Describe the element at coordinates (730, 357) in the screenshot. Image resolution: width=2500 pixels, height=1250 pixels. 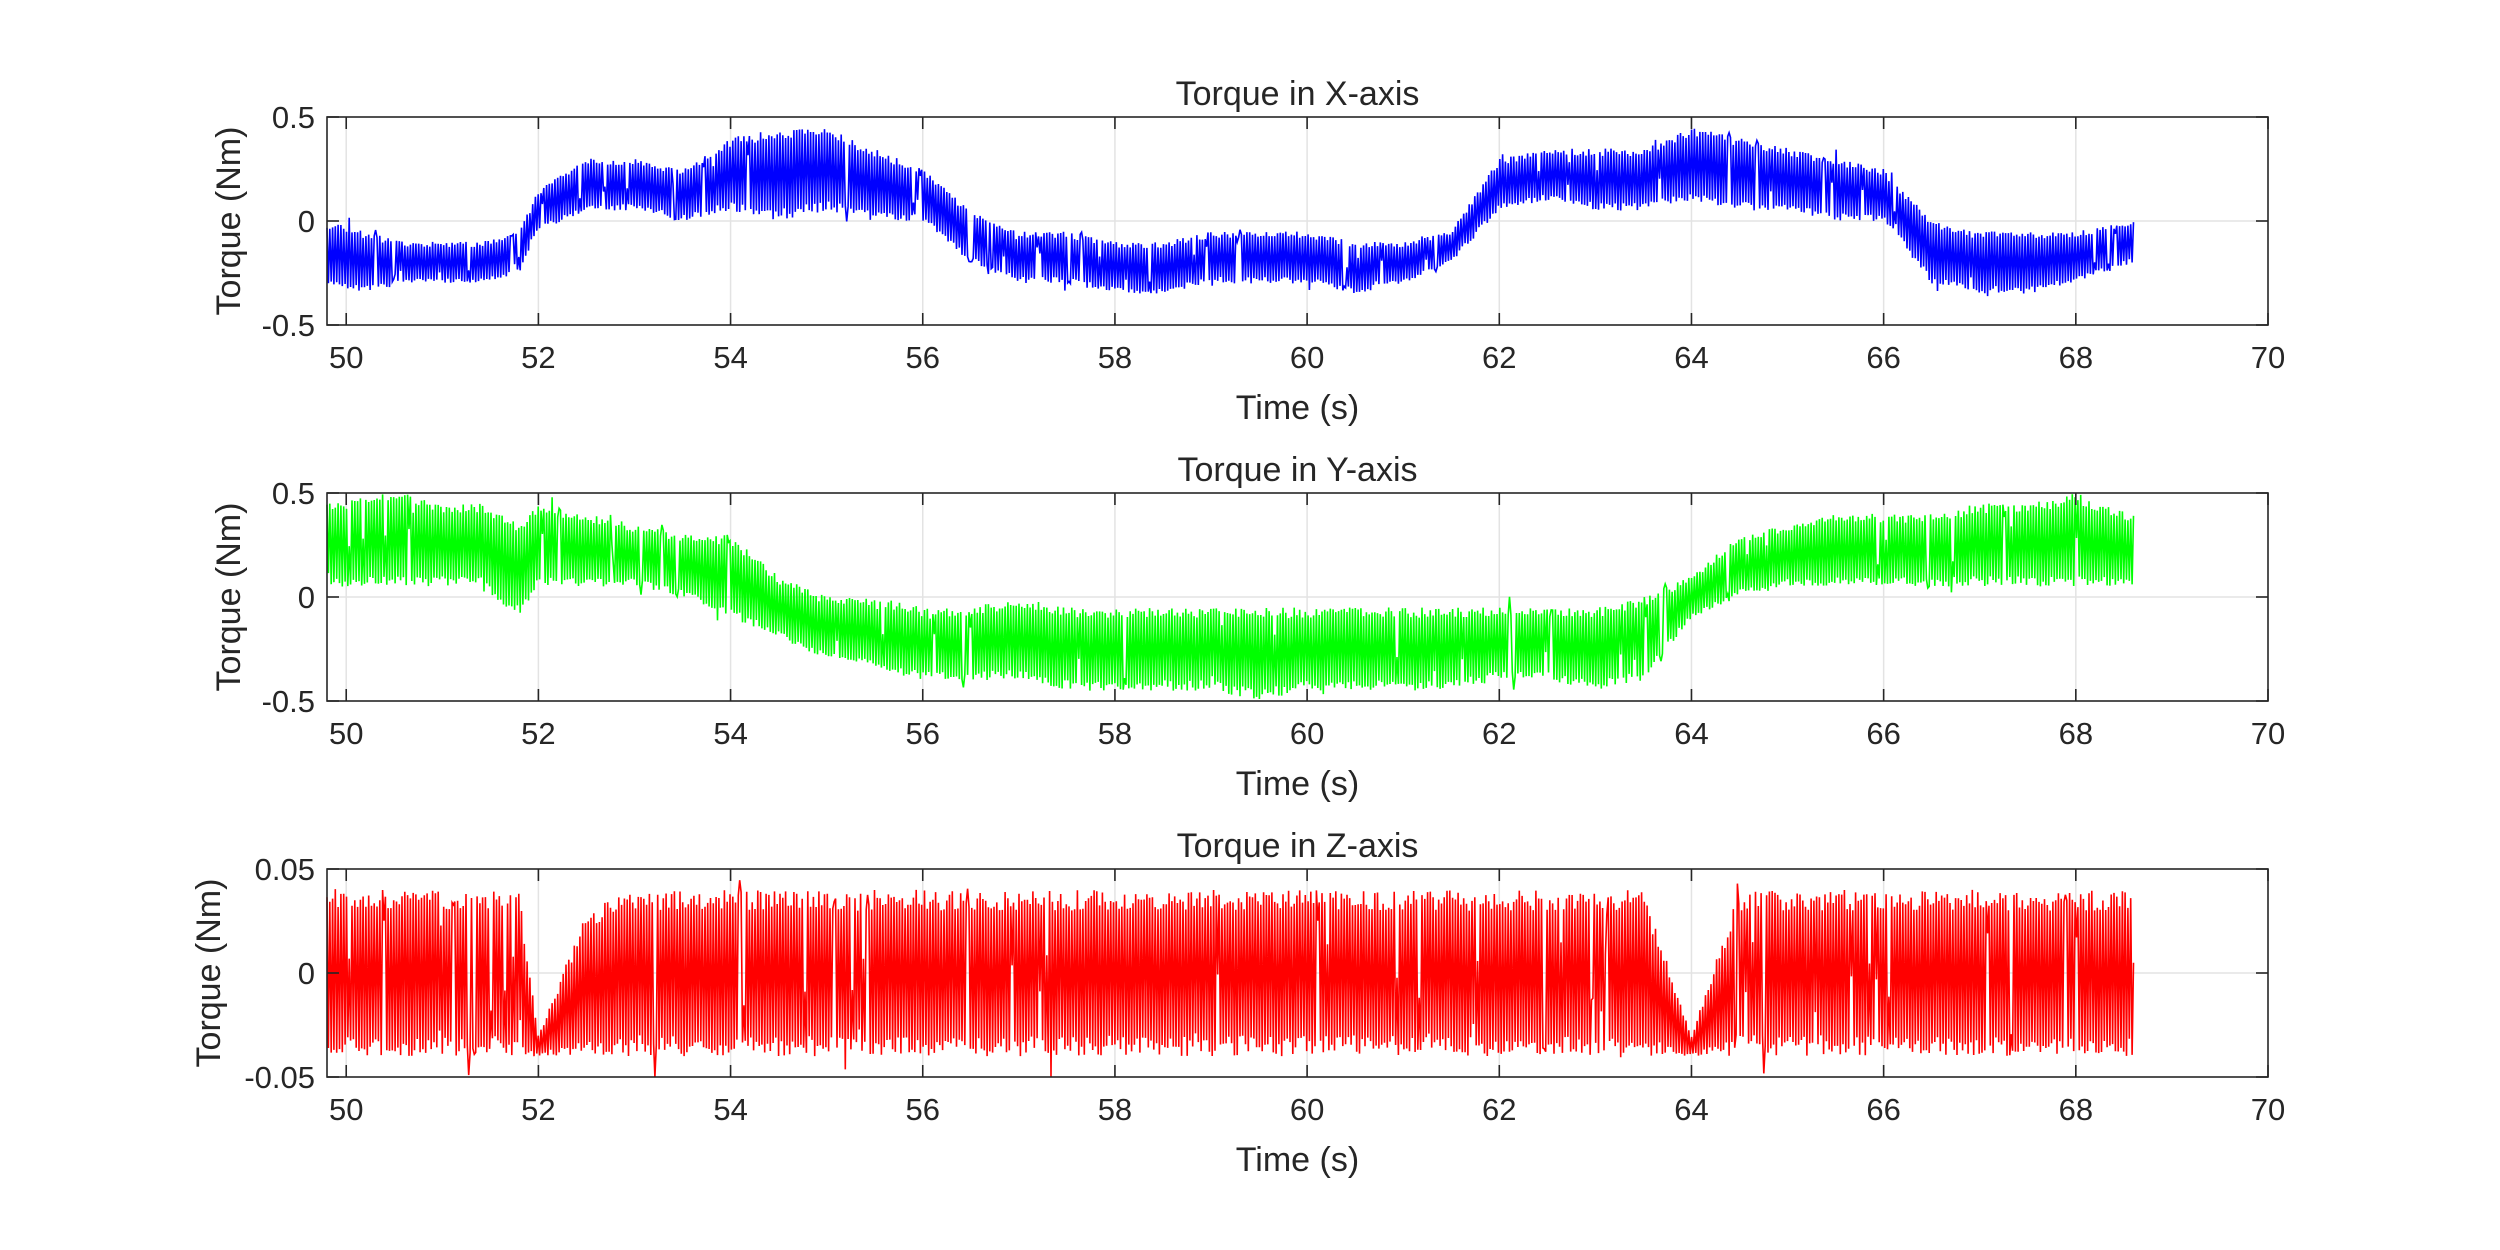
I see `x-tick-label-x: 54` at that location.